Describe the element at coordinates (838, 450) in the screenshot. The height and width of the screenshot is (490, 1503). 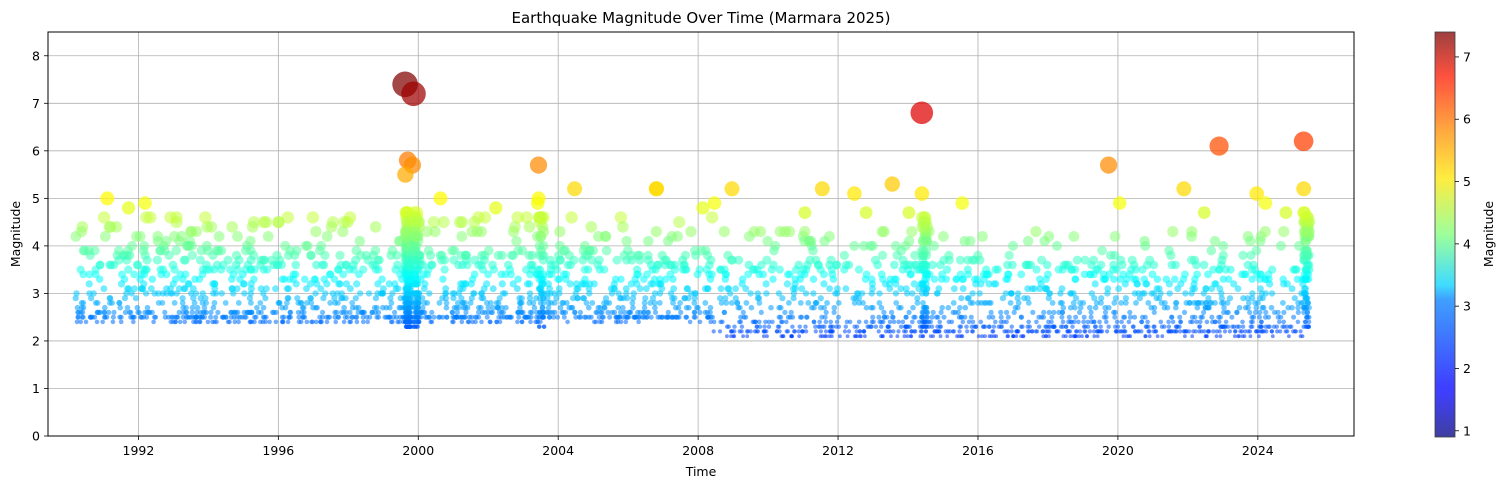
I see `x-tick-label: 2012` at that location.